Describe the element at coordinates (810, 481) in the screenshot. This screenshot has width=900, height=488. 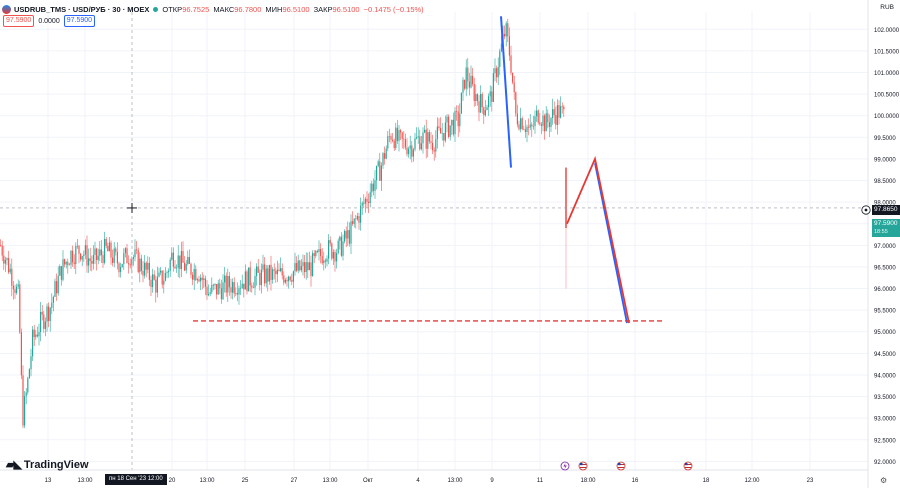
I see `time-tick-label: 23` at that location.